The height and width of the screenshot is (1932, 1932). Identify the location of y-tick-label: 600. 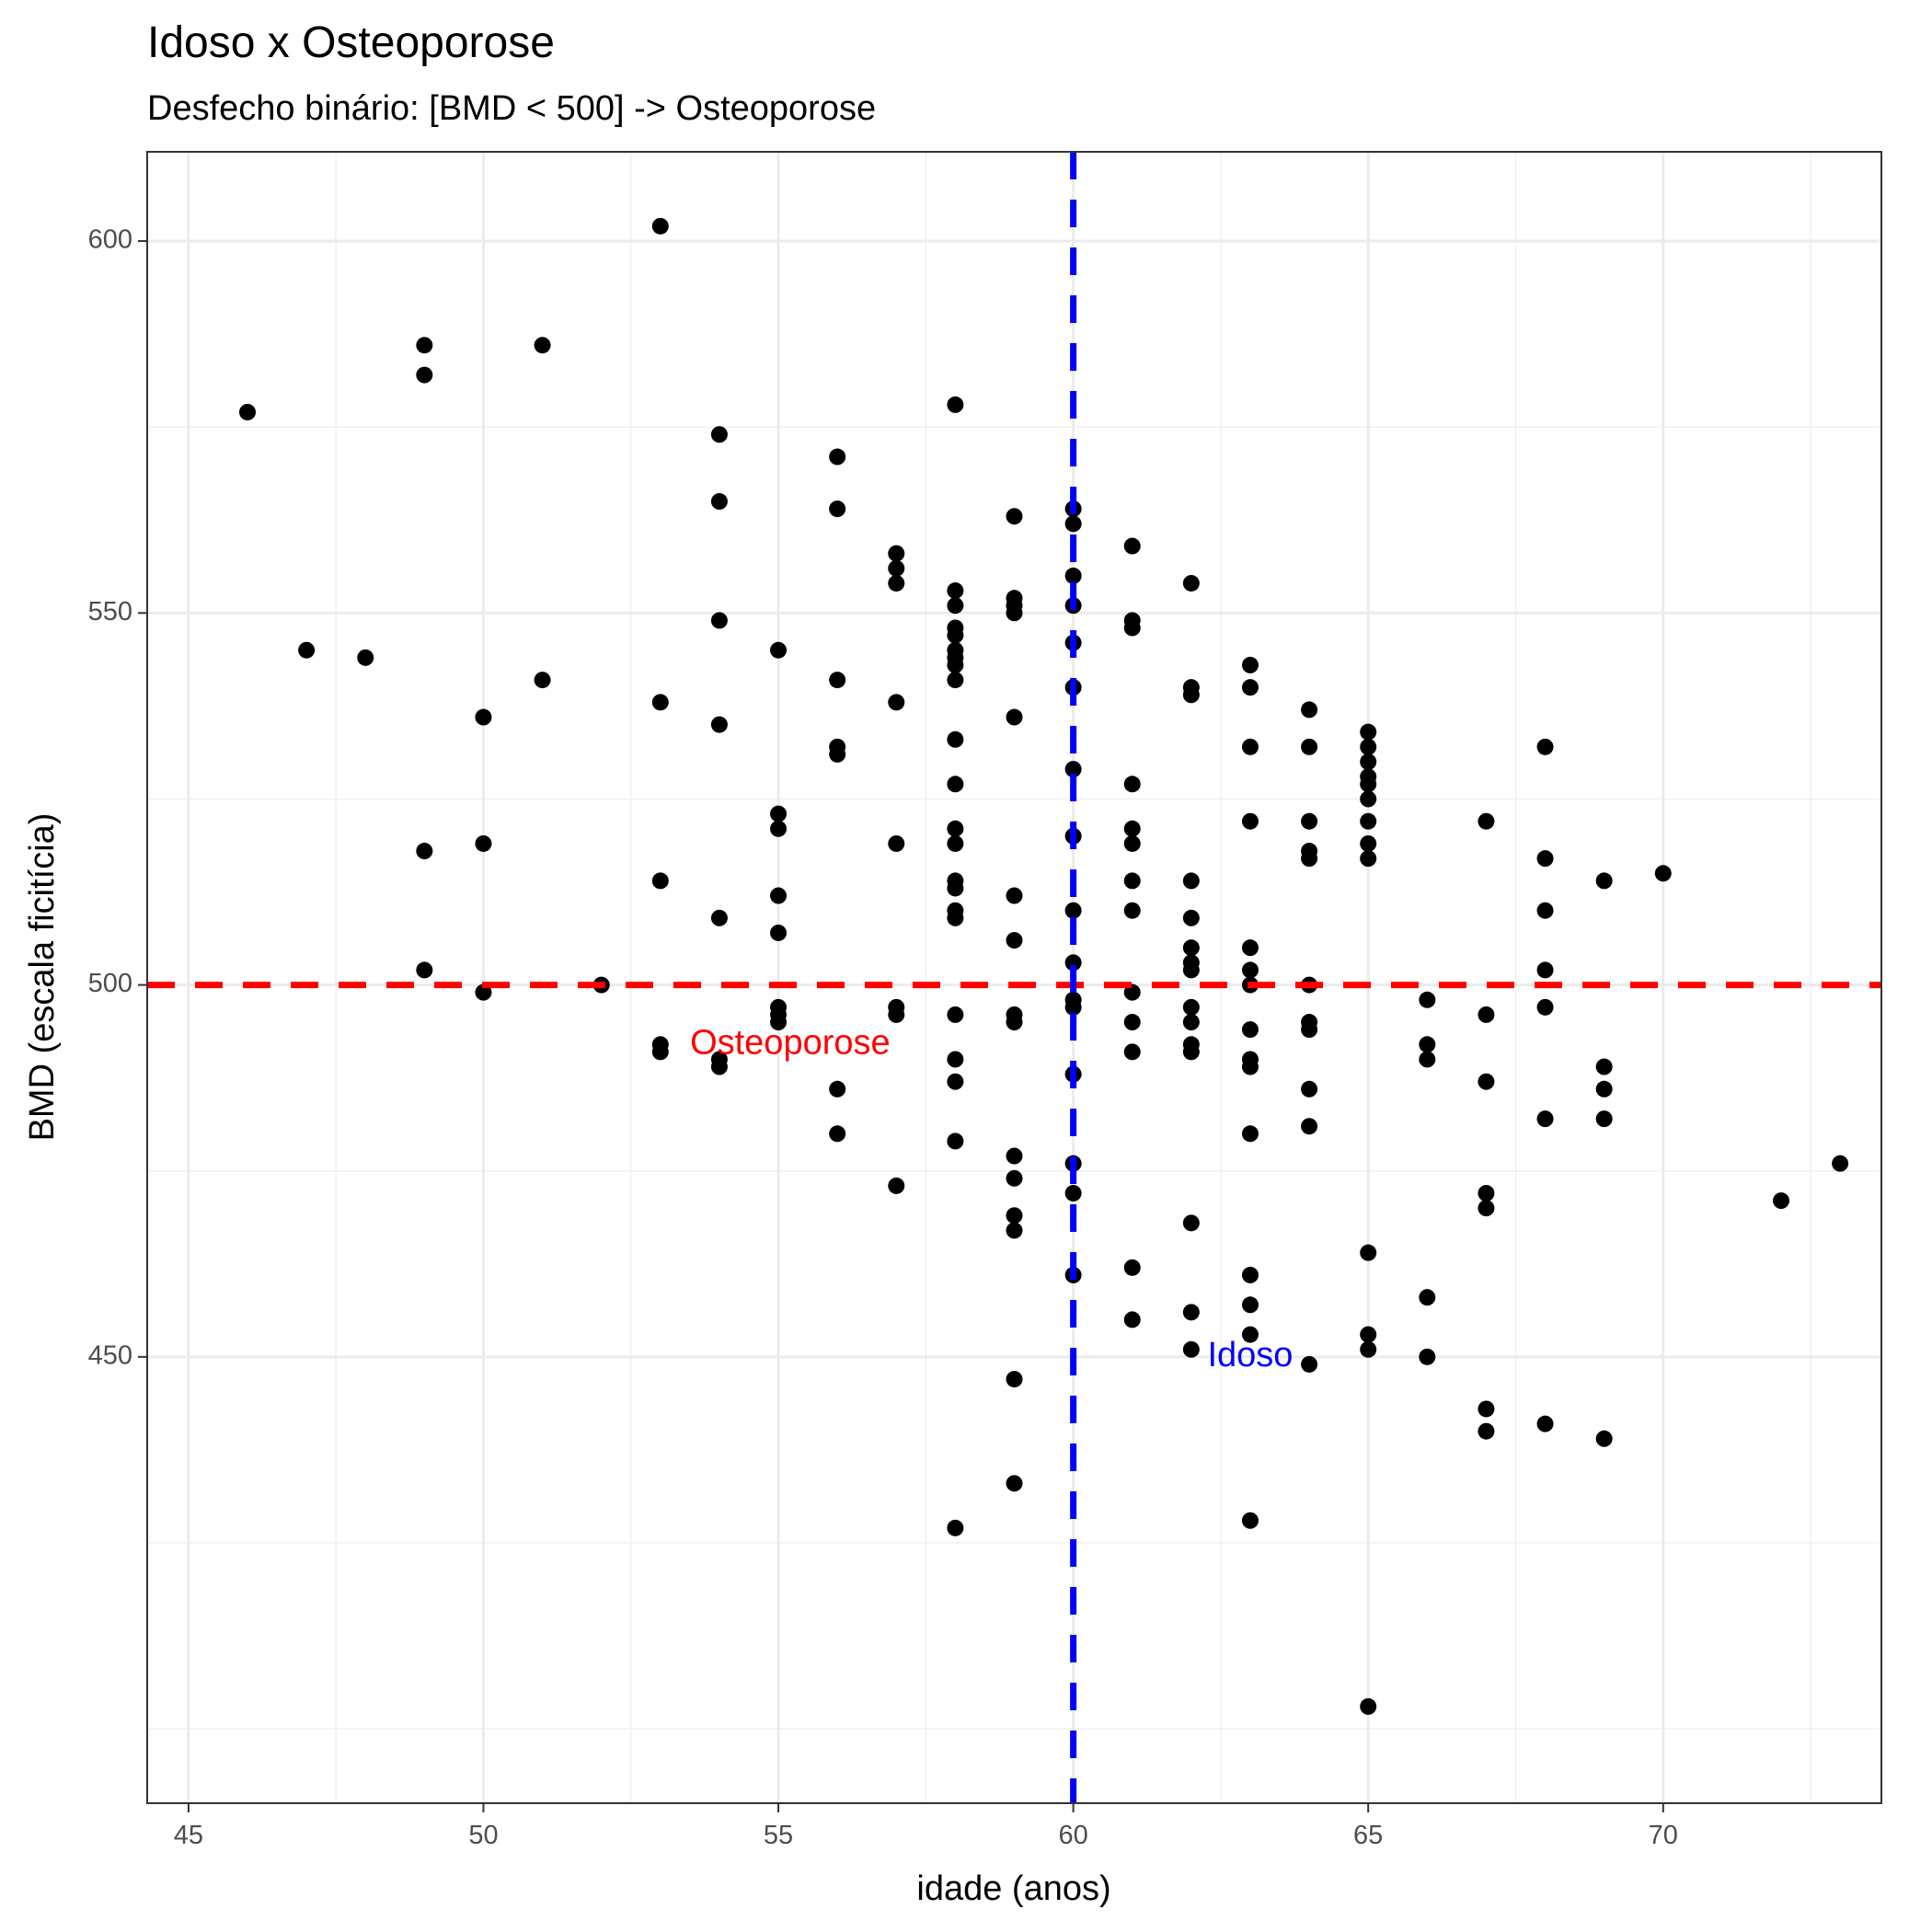
(110, 240).